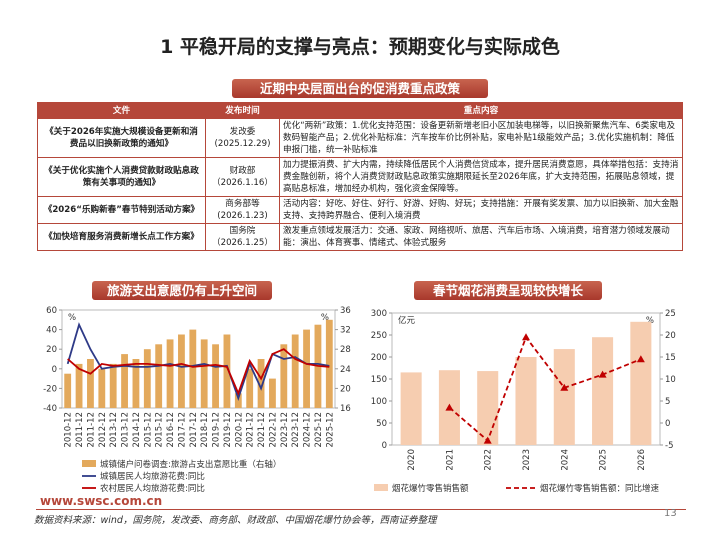  I want to click on y2-unit: %, so click(650, 321).